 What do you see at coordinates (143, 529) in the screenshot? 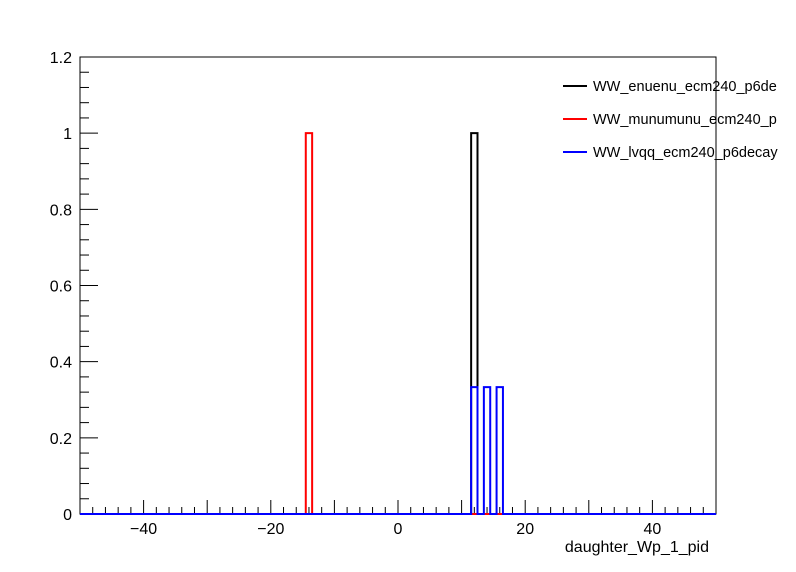
I see `x-tick-label: −40` at bounding box center [143, 529].